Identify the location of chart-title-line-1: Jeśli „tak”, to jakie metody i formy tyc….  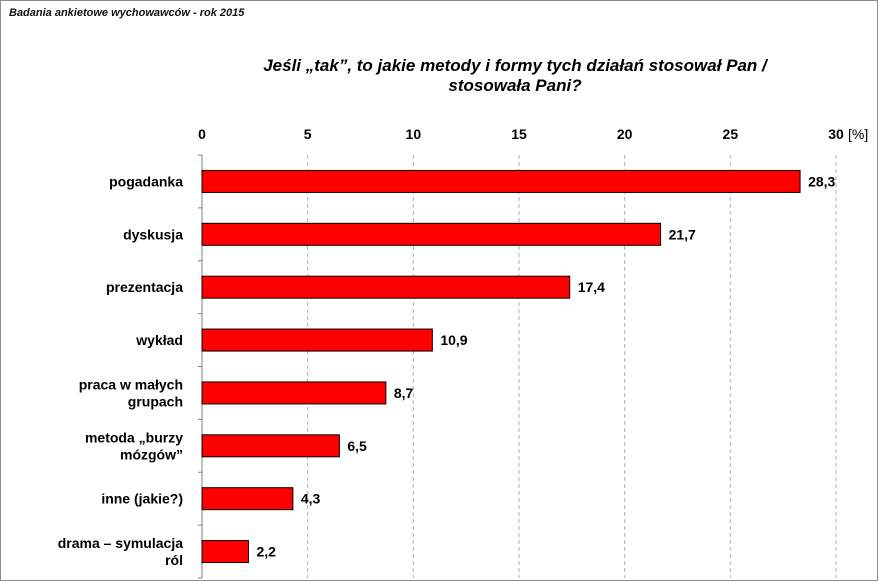
(515, 65).